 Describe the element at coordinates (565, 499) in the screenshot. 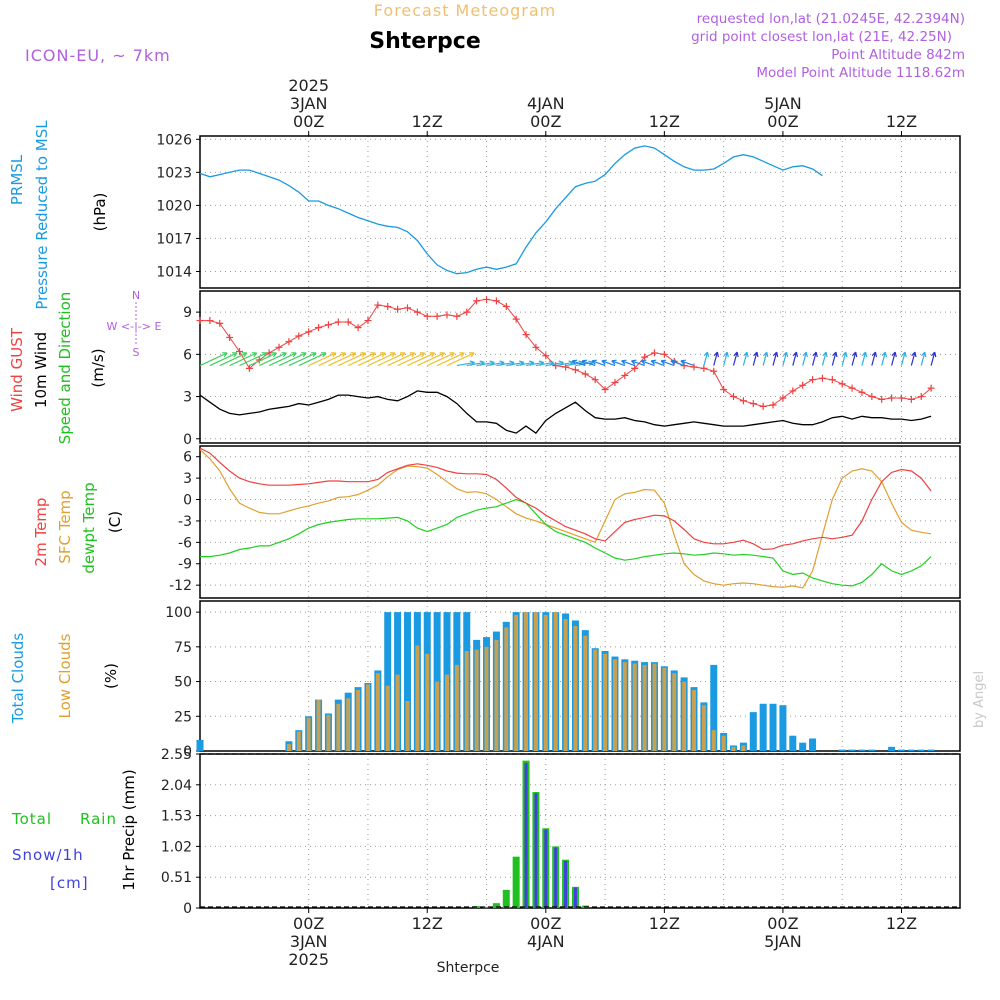

I see `temp2m-line` at that location.